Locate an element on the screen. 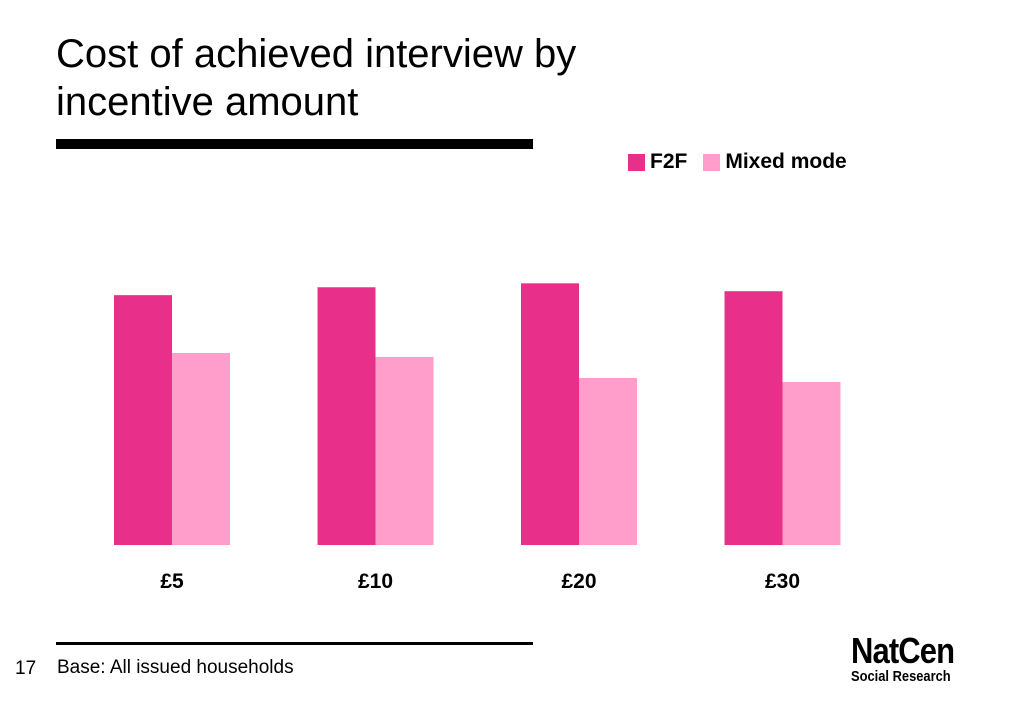 Image resolution: width=1023 pixels, height=708 pixels. legend-item-f2f: F2F is located at coordinates (657, 162).